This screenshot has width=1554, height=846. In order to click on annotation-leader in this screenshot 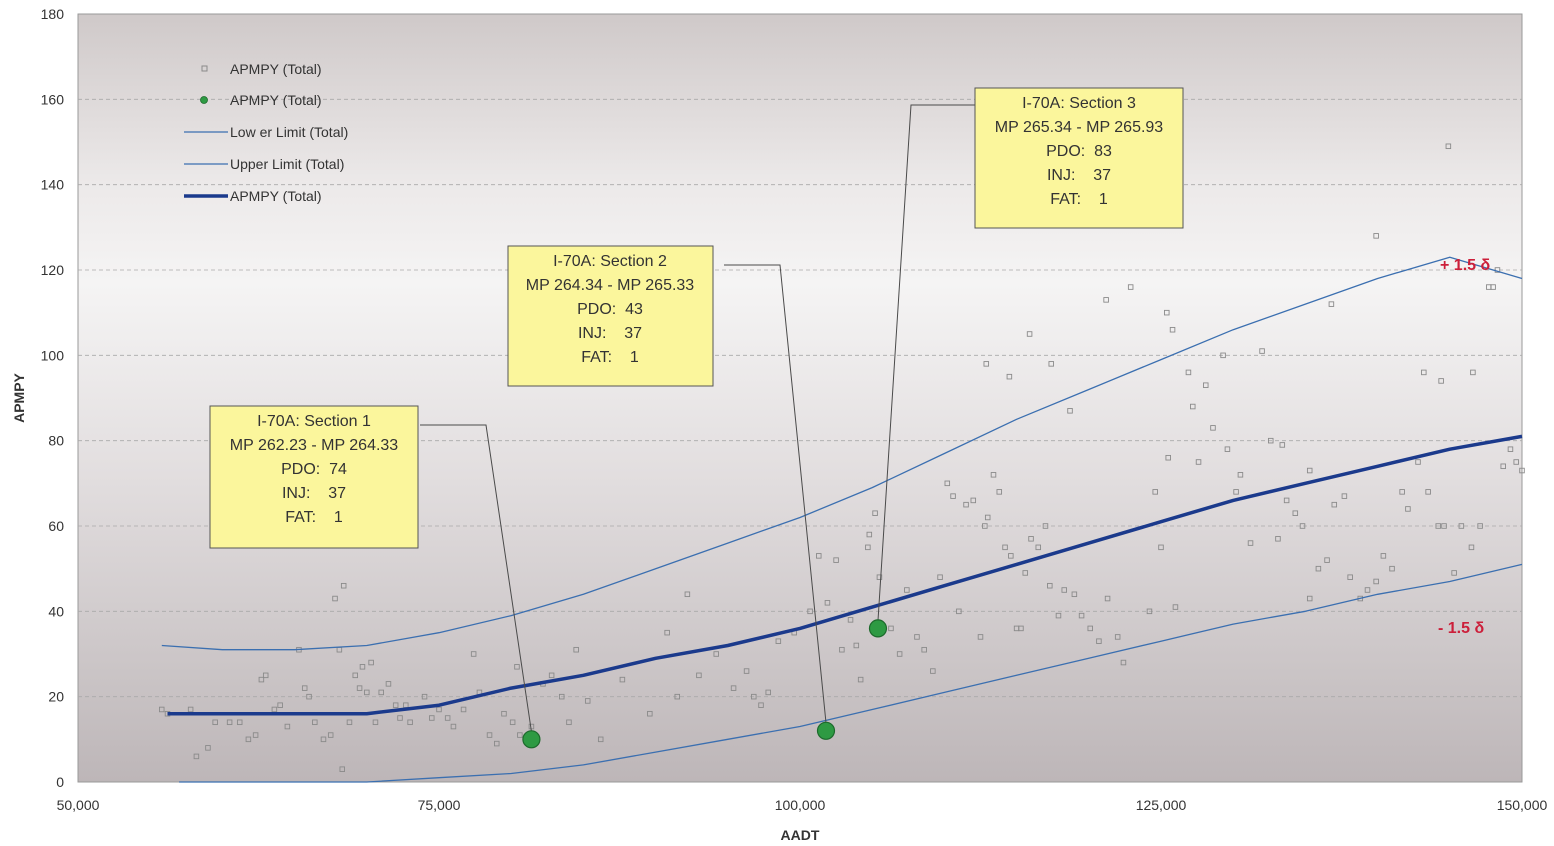, I will do `click(476, 578)`.